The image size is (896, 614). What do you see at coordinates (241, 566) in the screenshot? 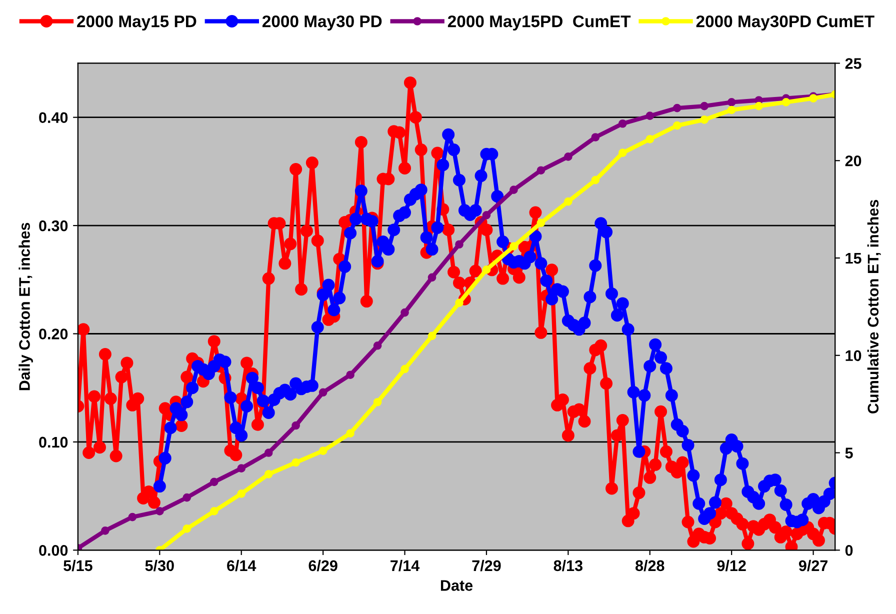
I see `x-tick-label: 6/14` at bounding box center [241, 566].